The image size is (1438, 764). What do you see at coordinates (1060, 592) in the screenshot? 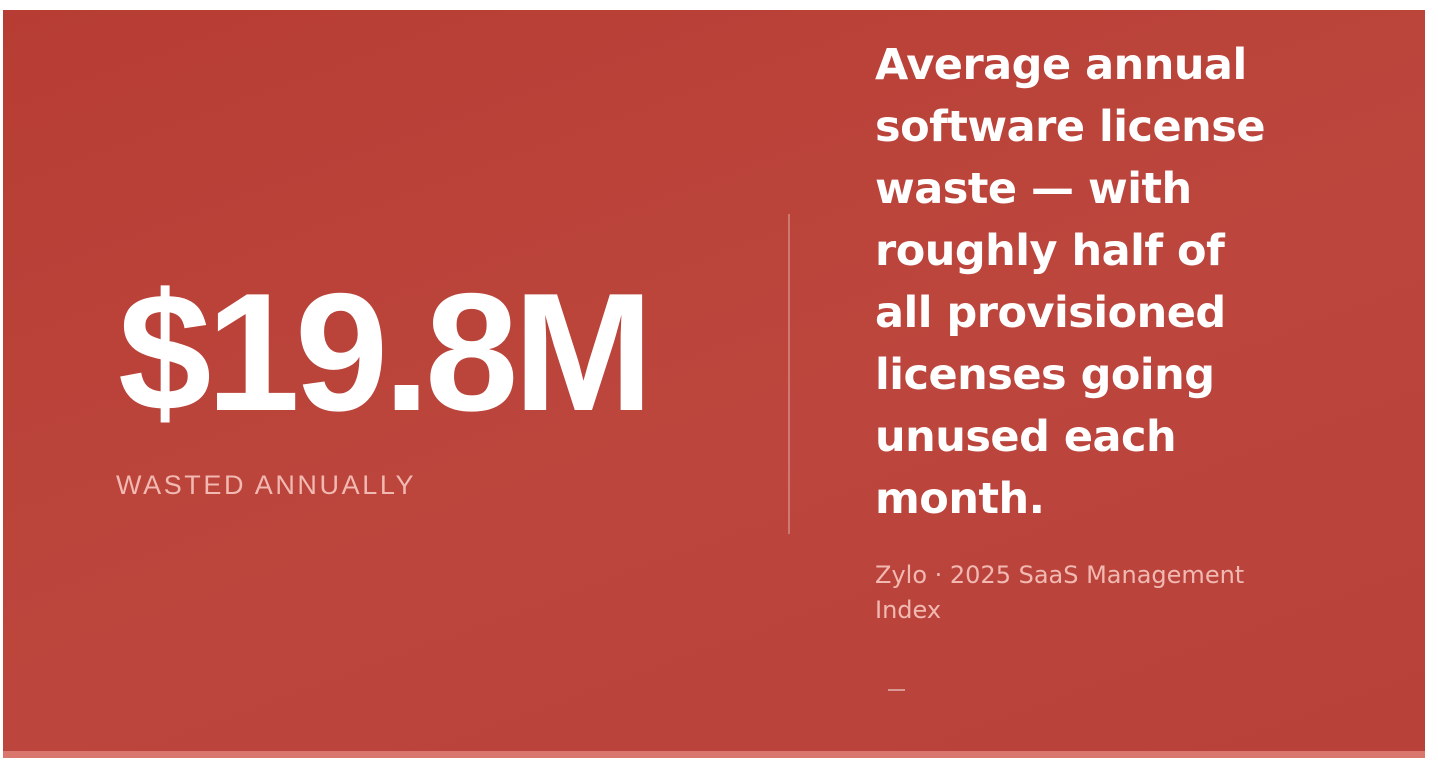
I see `source-citation: Zylo · 2025 SaaS Management Index` at bounding box center [1060, 592].